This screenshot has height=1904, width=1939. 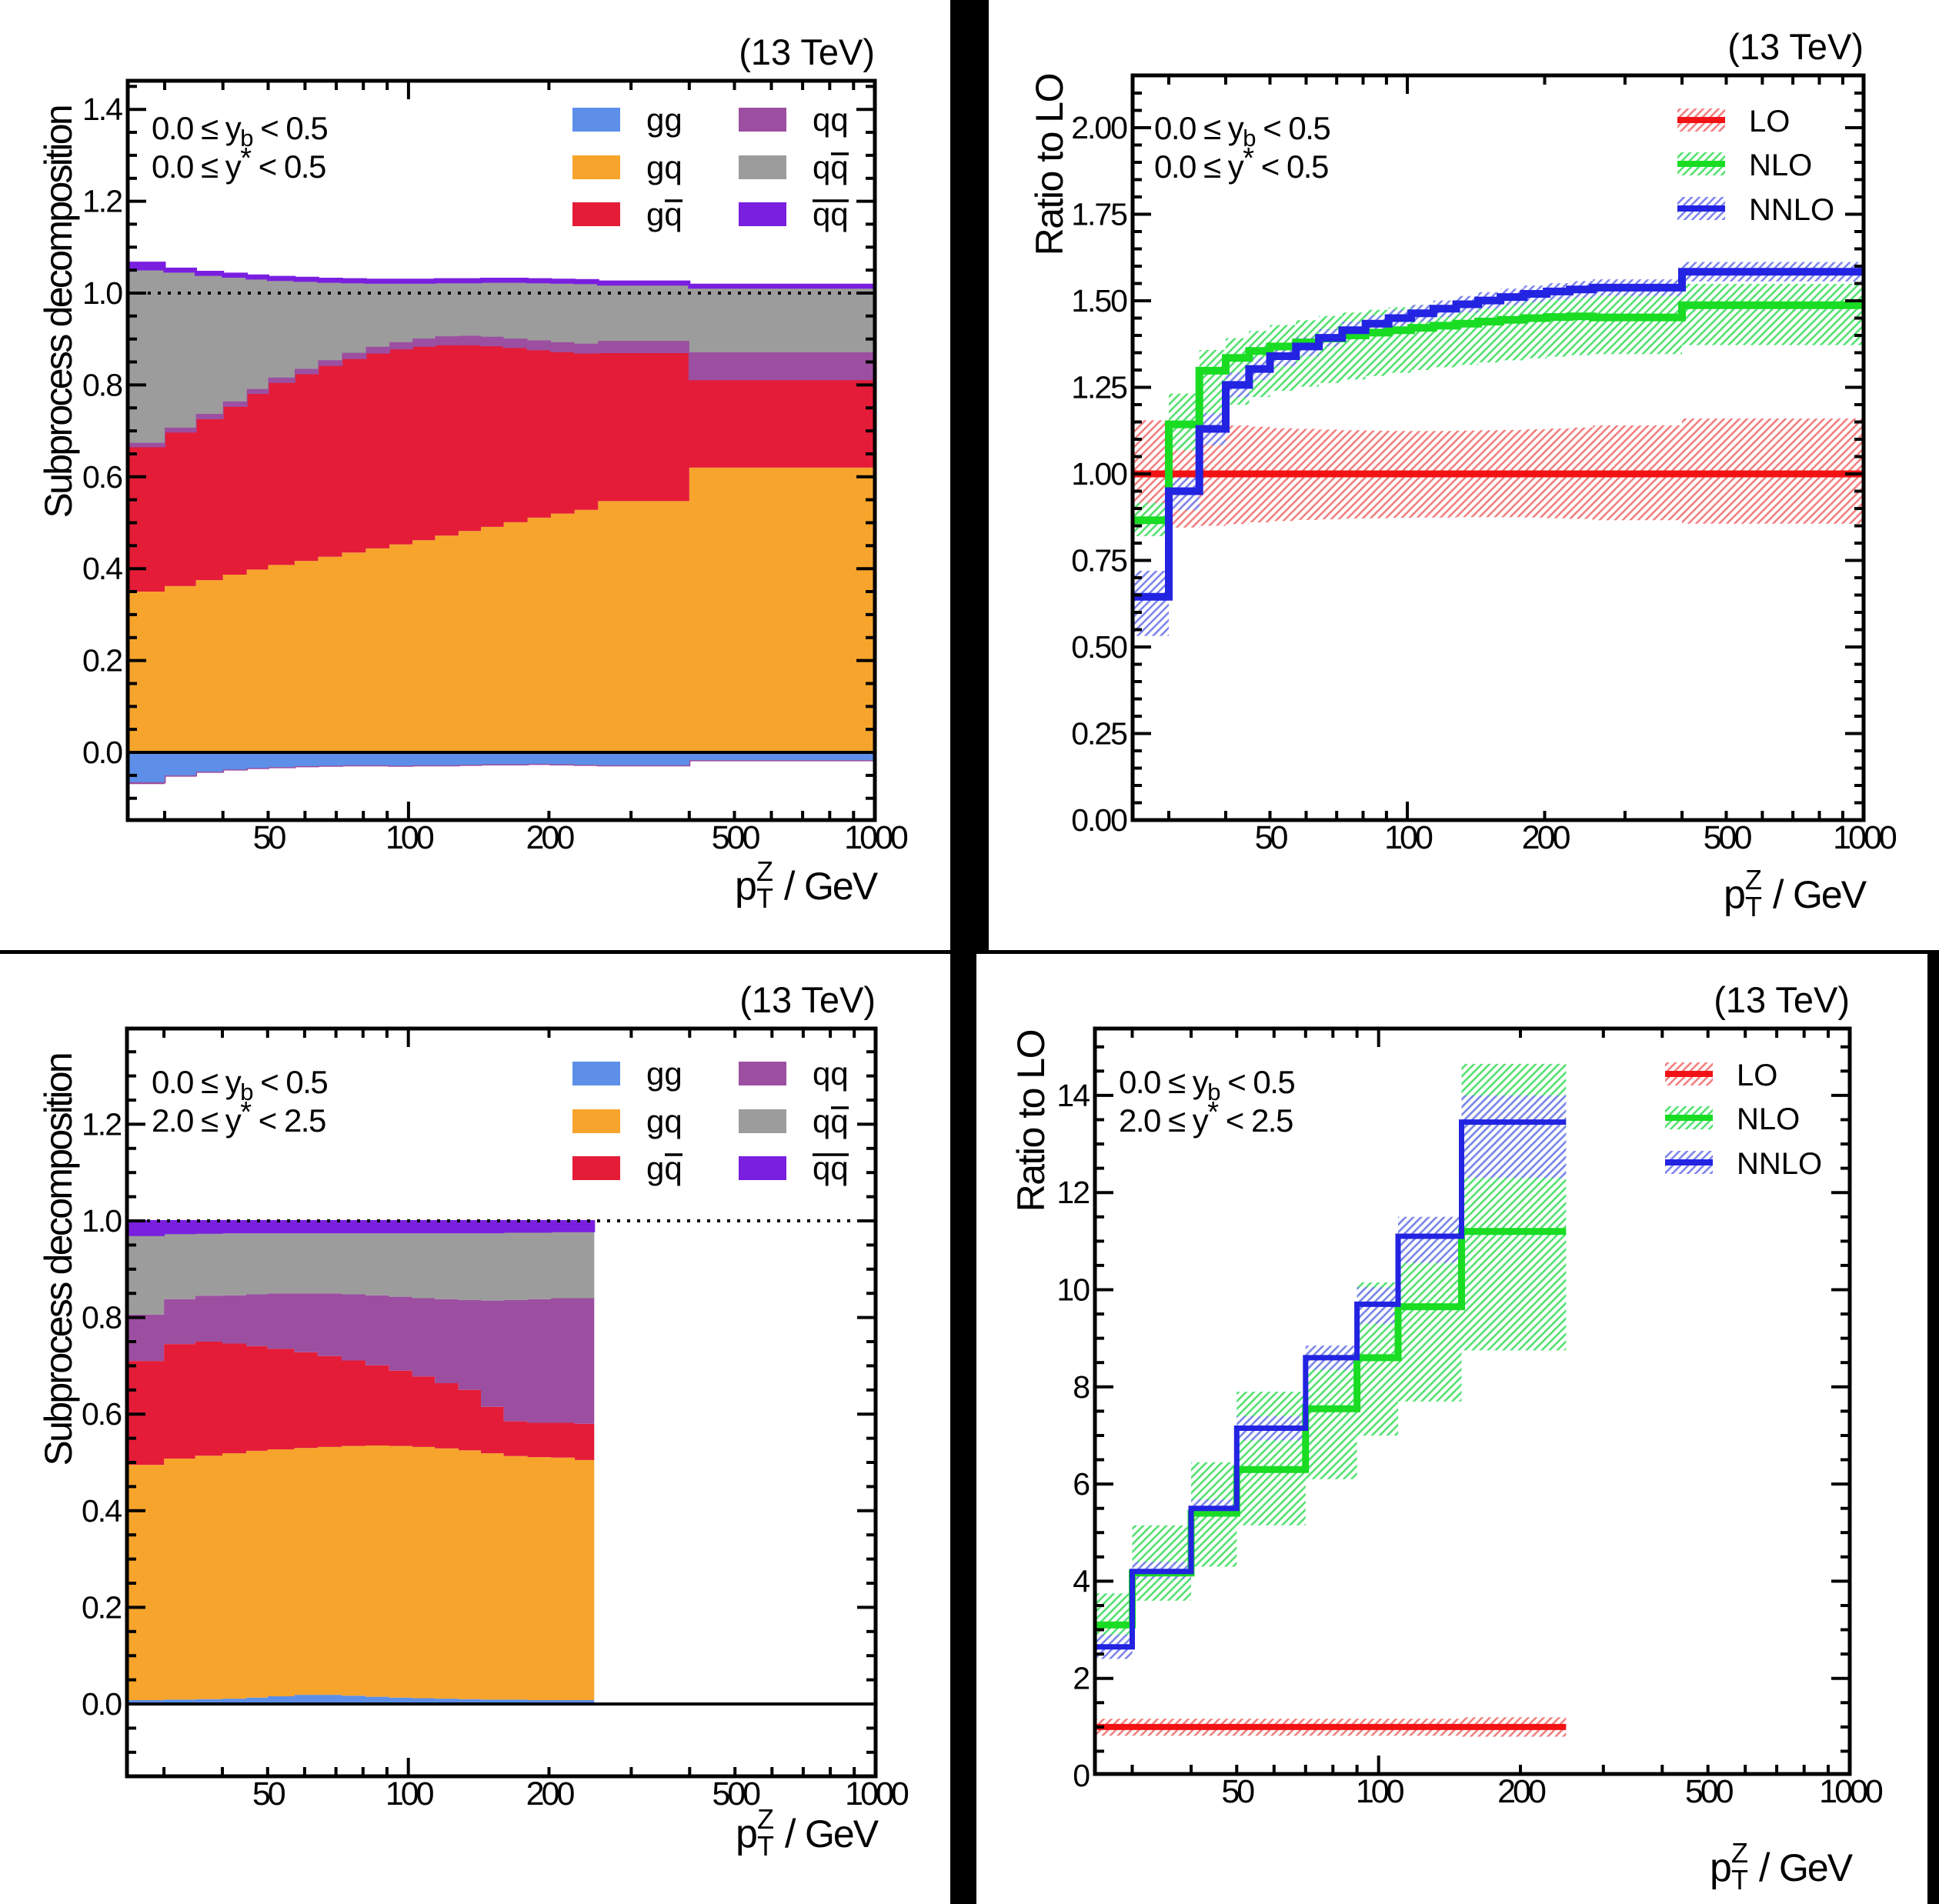 I want to click on svg-text: 0.50, so click(x=1099, y=647).